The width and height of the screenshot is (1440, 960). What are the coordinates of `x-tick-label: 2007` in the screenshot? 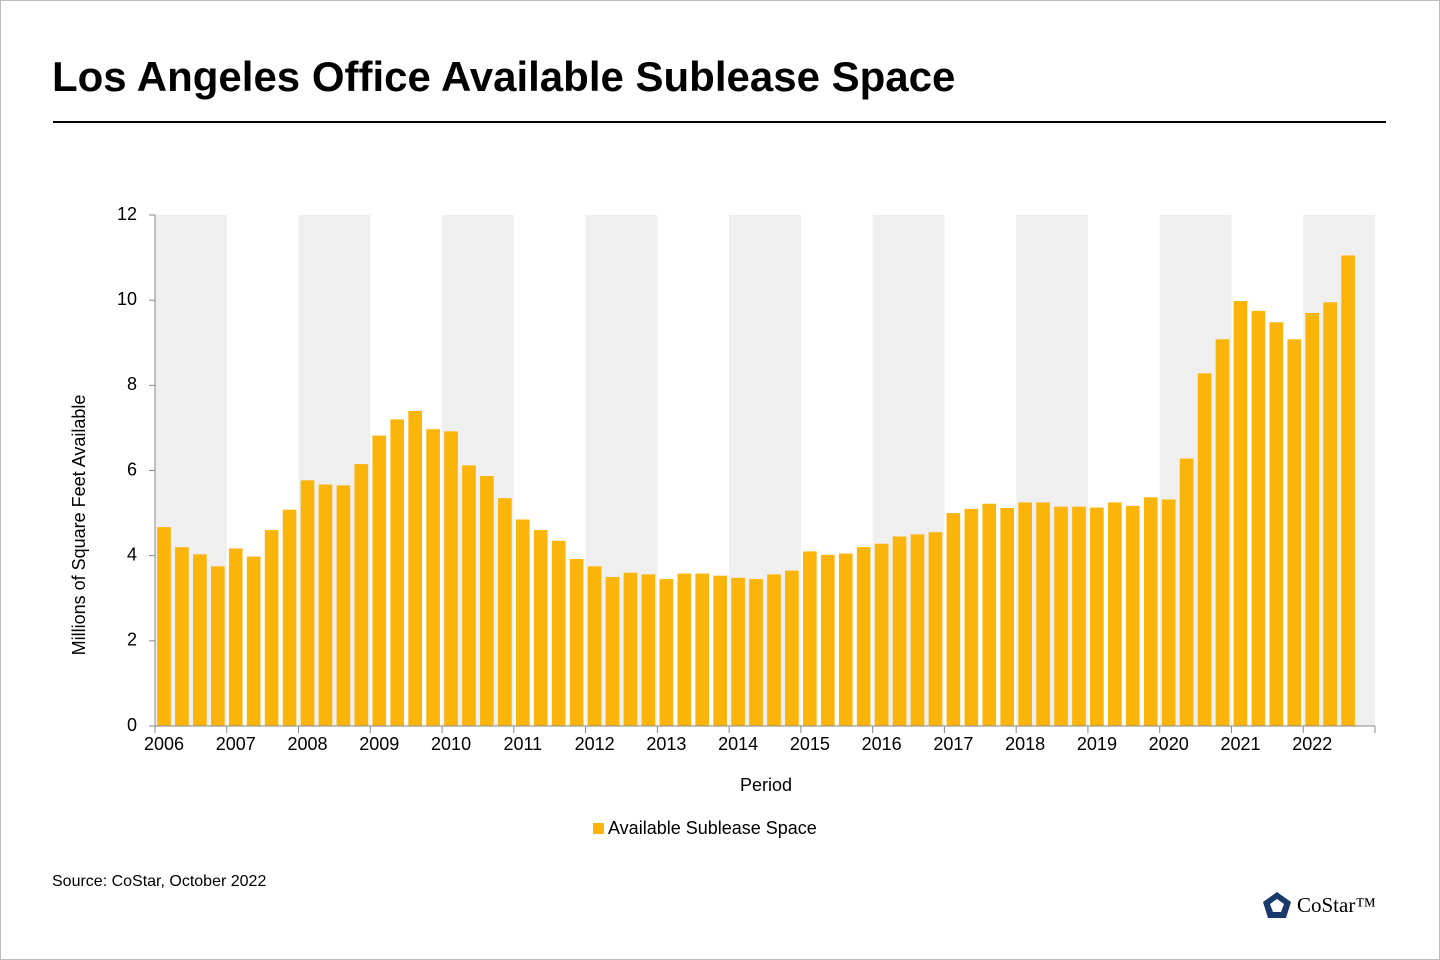 It's located at (236, 744).